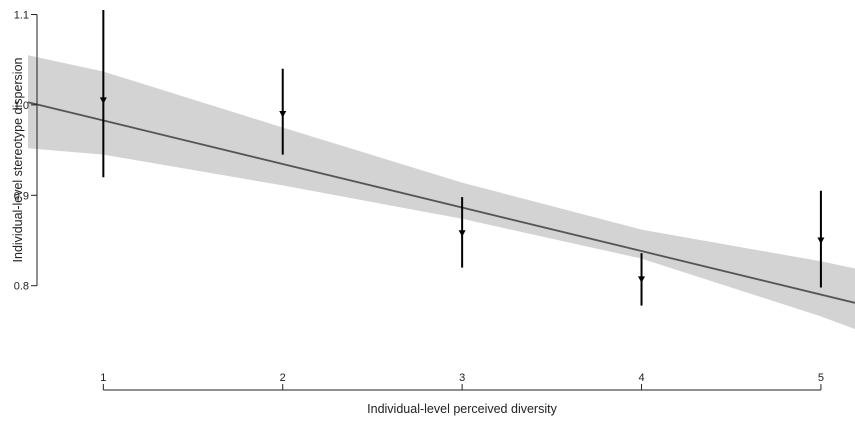 This screenshot has width=855, height=426. What do you see at coordinates (26, 151) in the screenshot?
I see `y-axis: 0.8 0.9 1.0 1.1` at bounding box center [26, 151].